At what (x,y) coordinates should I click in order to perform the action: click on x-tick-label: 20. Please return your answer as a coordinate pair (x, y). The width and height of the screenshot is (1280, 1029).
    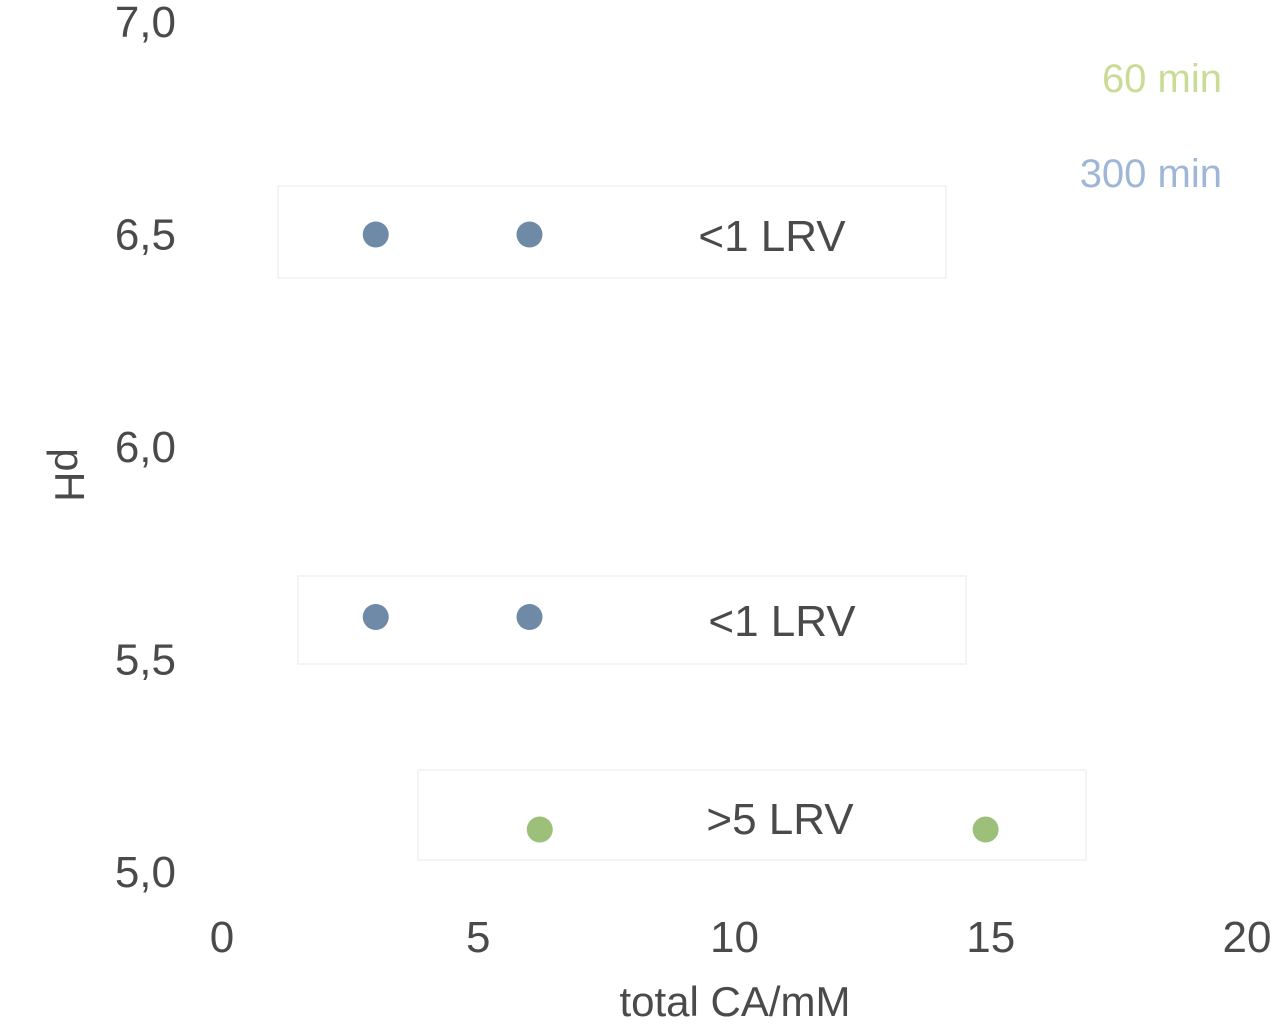
    Looking at the image, I should click on (1247, 937).